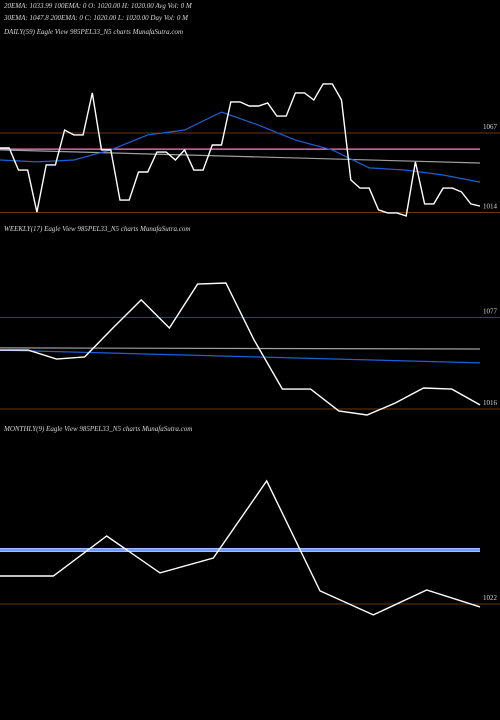  I want to click on y-tick-label: 1077, so click(490, 312).